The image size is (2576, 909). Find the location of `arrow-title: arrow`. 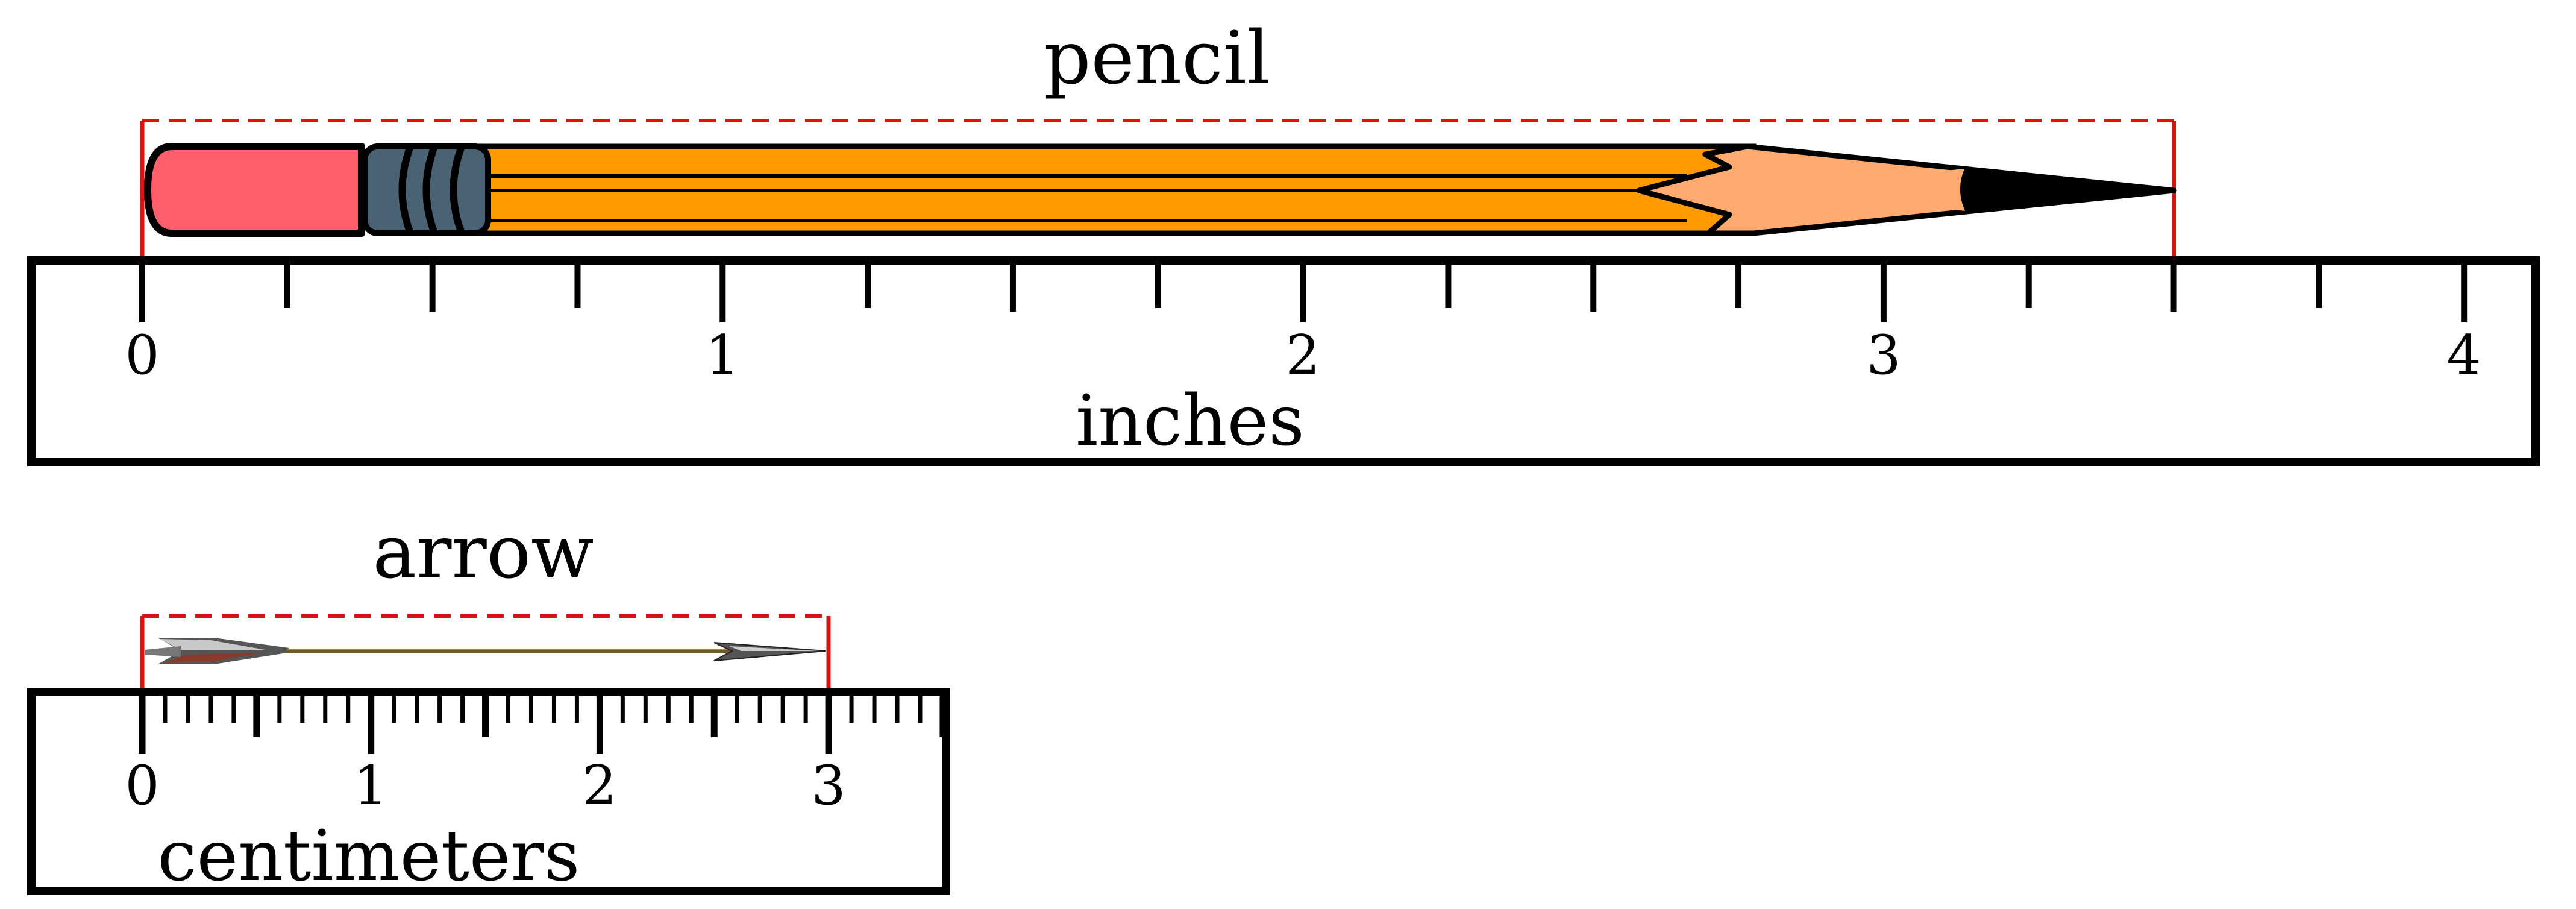

arrow-title: arrow is located at coordinates (483, 552).